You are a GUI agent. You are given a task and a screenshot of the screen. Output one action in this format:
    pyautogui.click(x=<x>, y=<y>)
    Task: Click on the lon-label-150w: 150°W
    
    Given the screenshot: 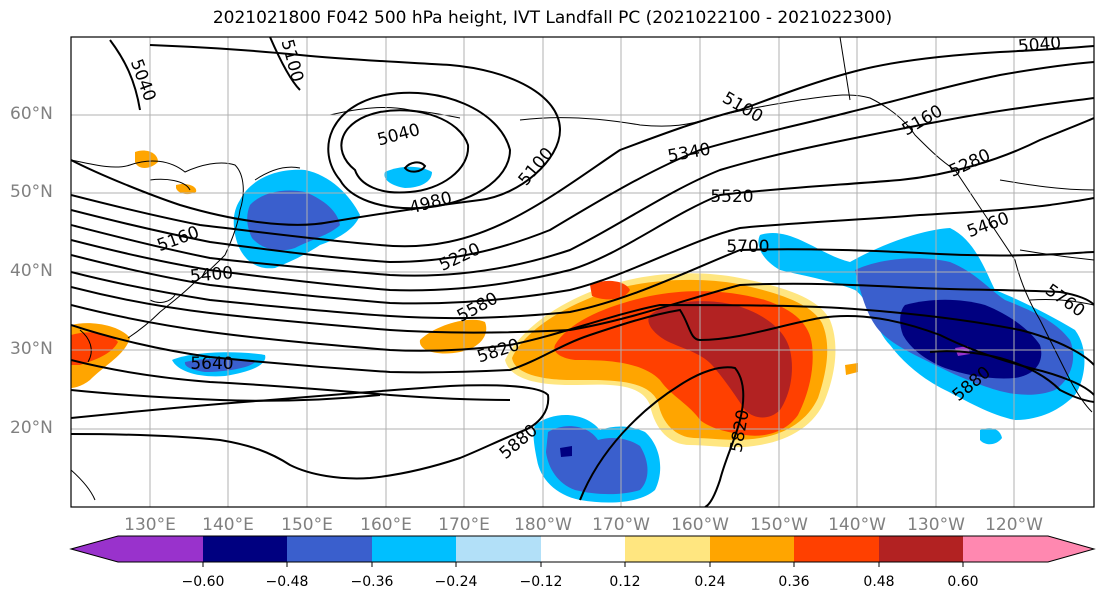 What is the action you would take?
    pyautogui.click(x=779, y=525)
    